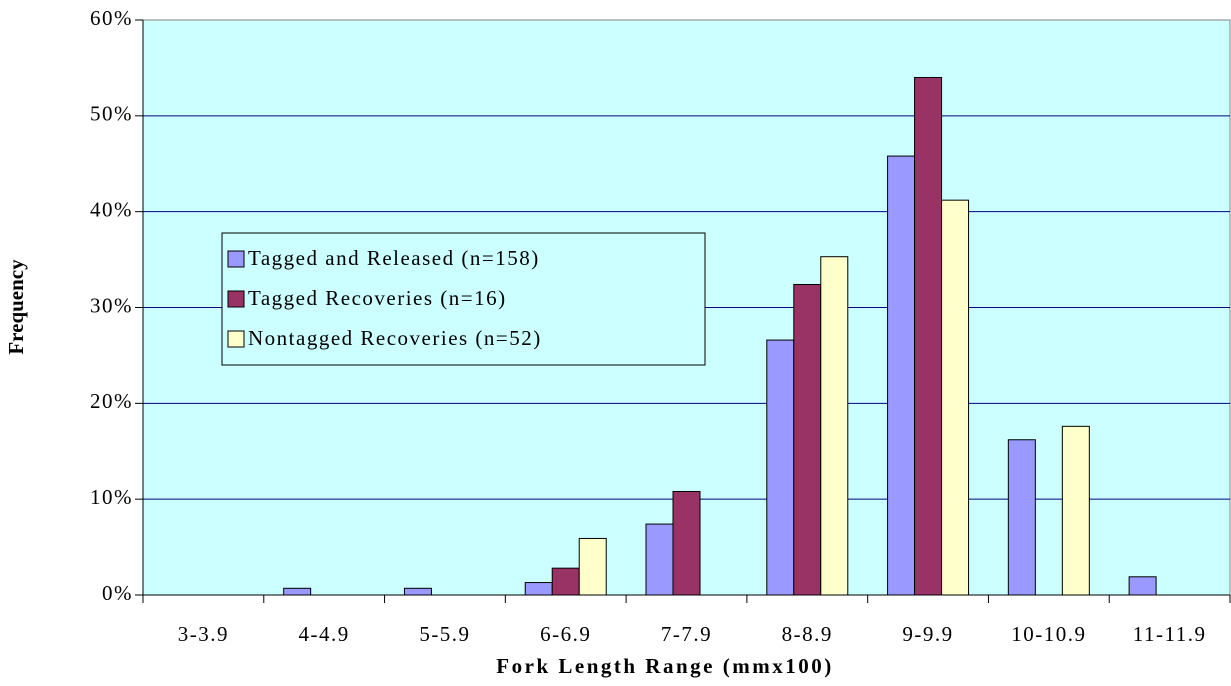  Describe the element at coordinates (377, 298) in the screenshot. I see `legend-label: Tagged Recoveries (n=16)` at that location.